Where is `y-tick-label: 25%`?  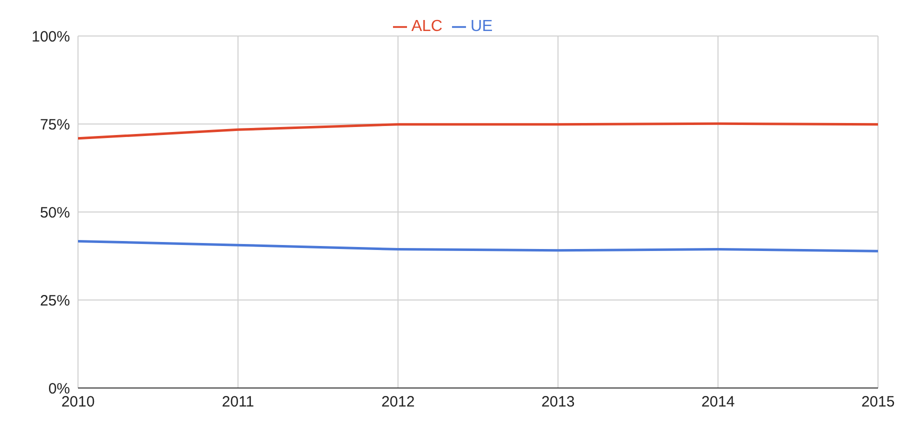
y-tick-label: 25% is located at coordinates (55, 301).